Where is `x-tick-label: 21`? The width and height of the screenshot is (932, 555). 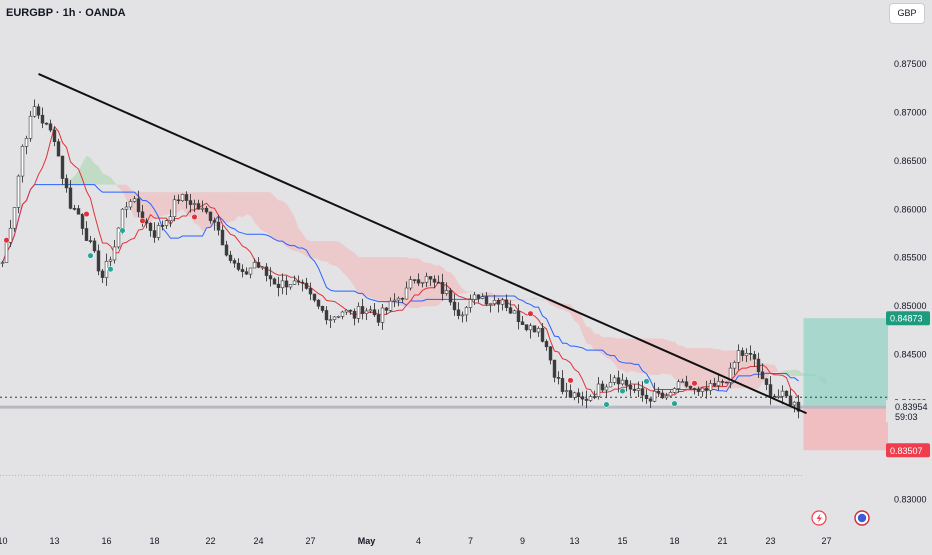
x-tick-label: 21 is located at coordinates (722, 541).